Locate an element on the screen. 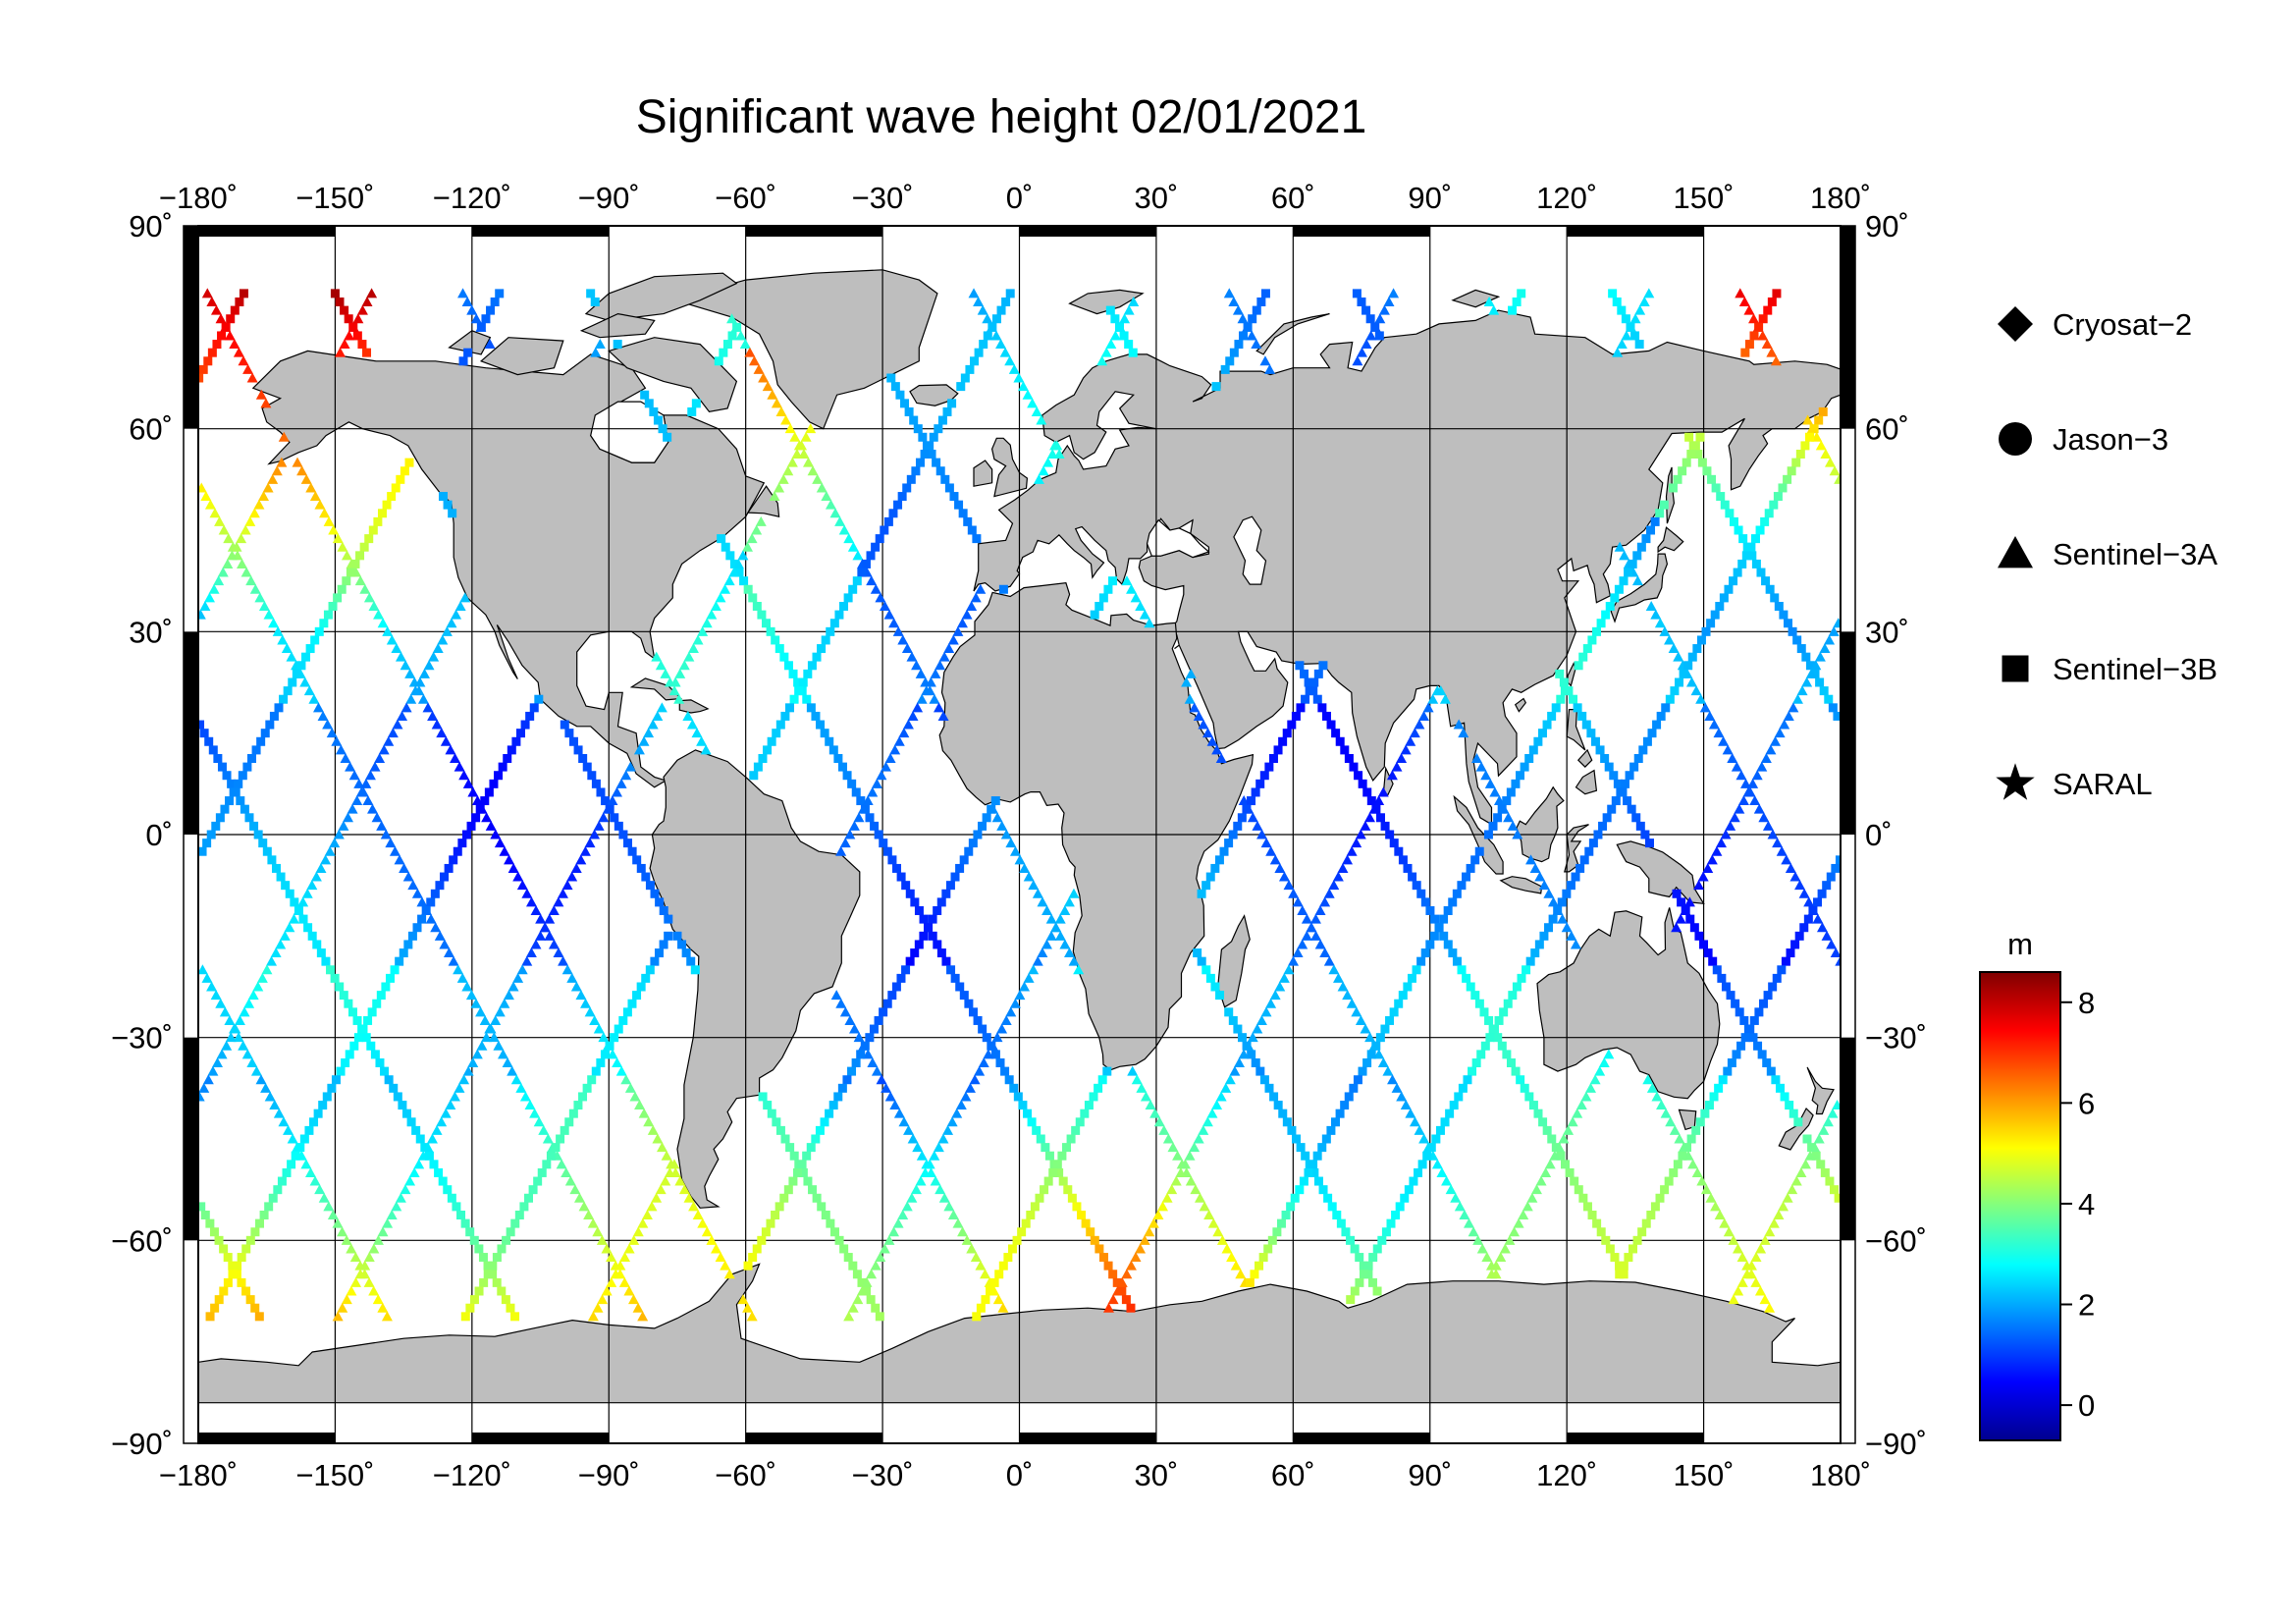 The height and width of the screenshot is (1623, 2296). lon-tick-top: −150˚ is located at coordinates (334, 198).